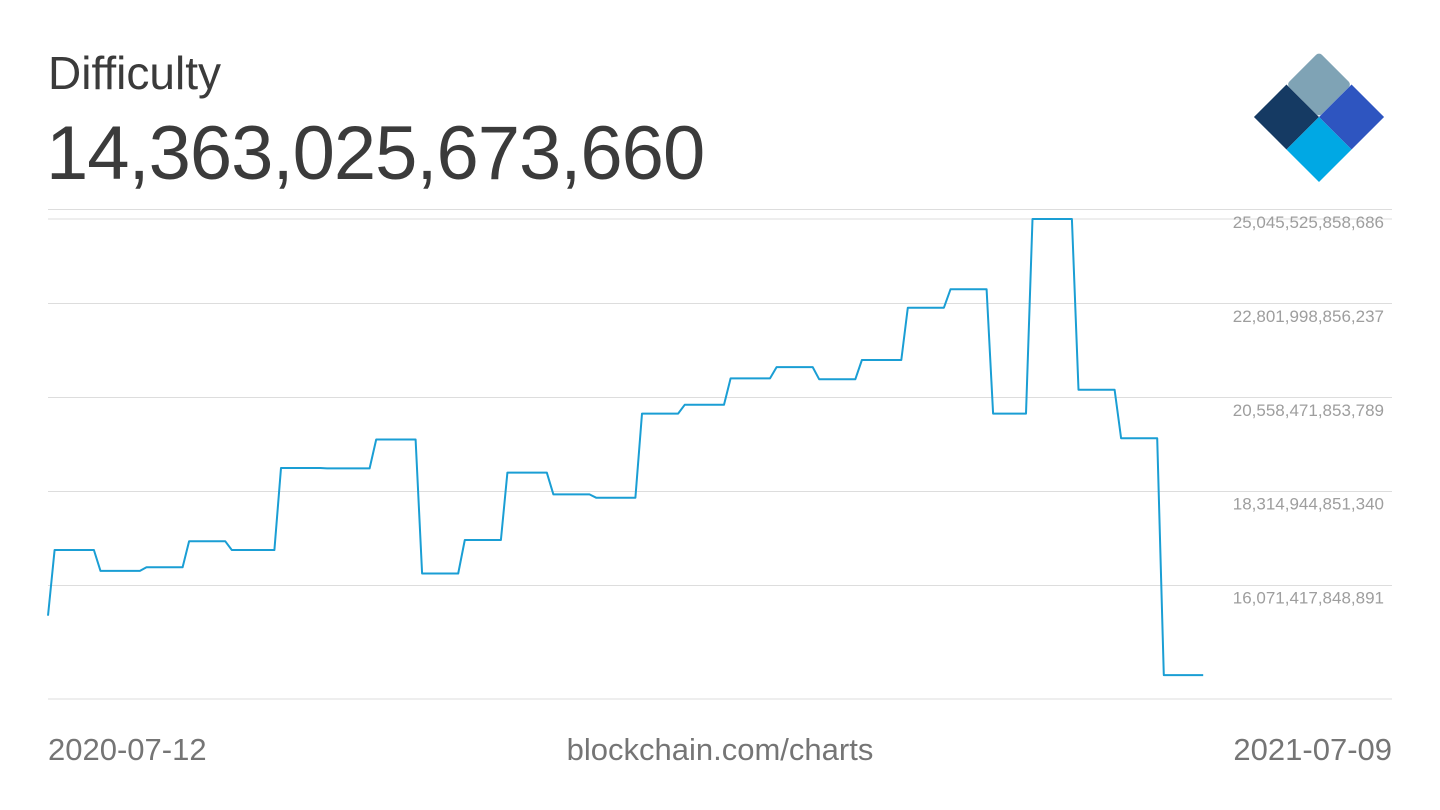  Describe the element at coordinates (134, 73) in the screenshot. I see `chart-title: Difficulty` at that location.